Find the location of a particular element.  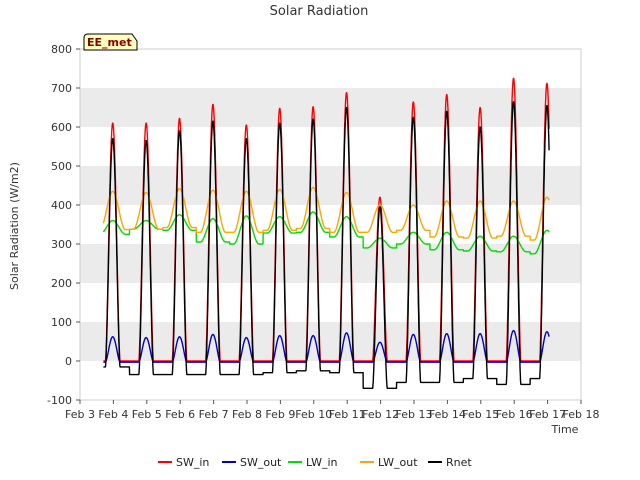

y-tick-label: 100 is located at coordinates (61, 322).